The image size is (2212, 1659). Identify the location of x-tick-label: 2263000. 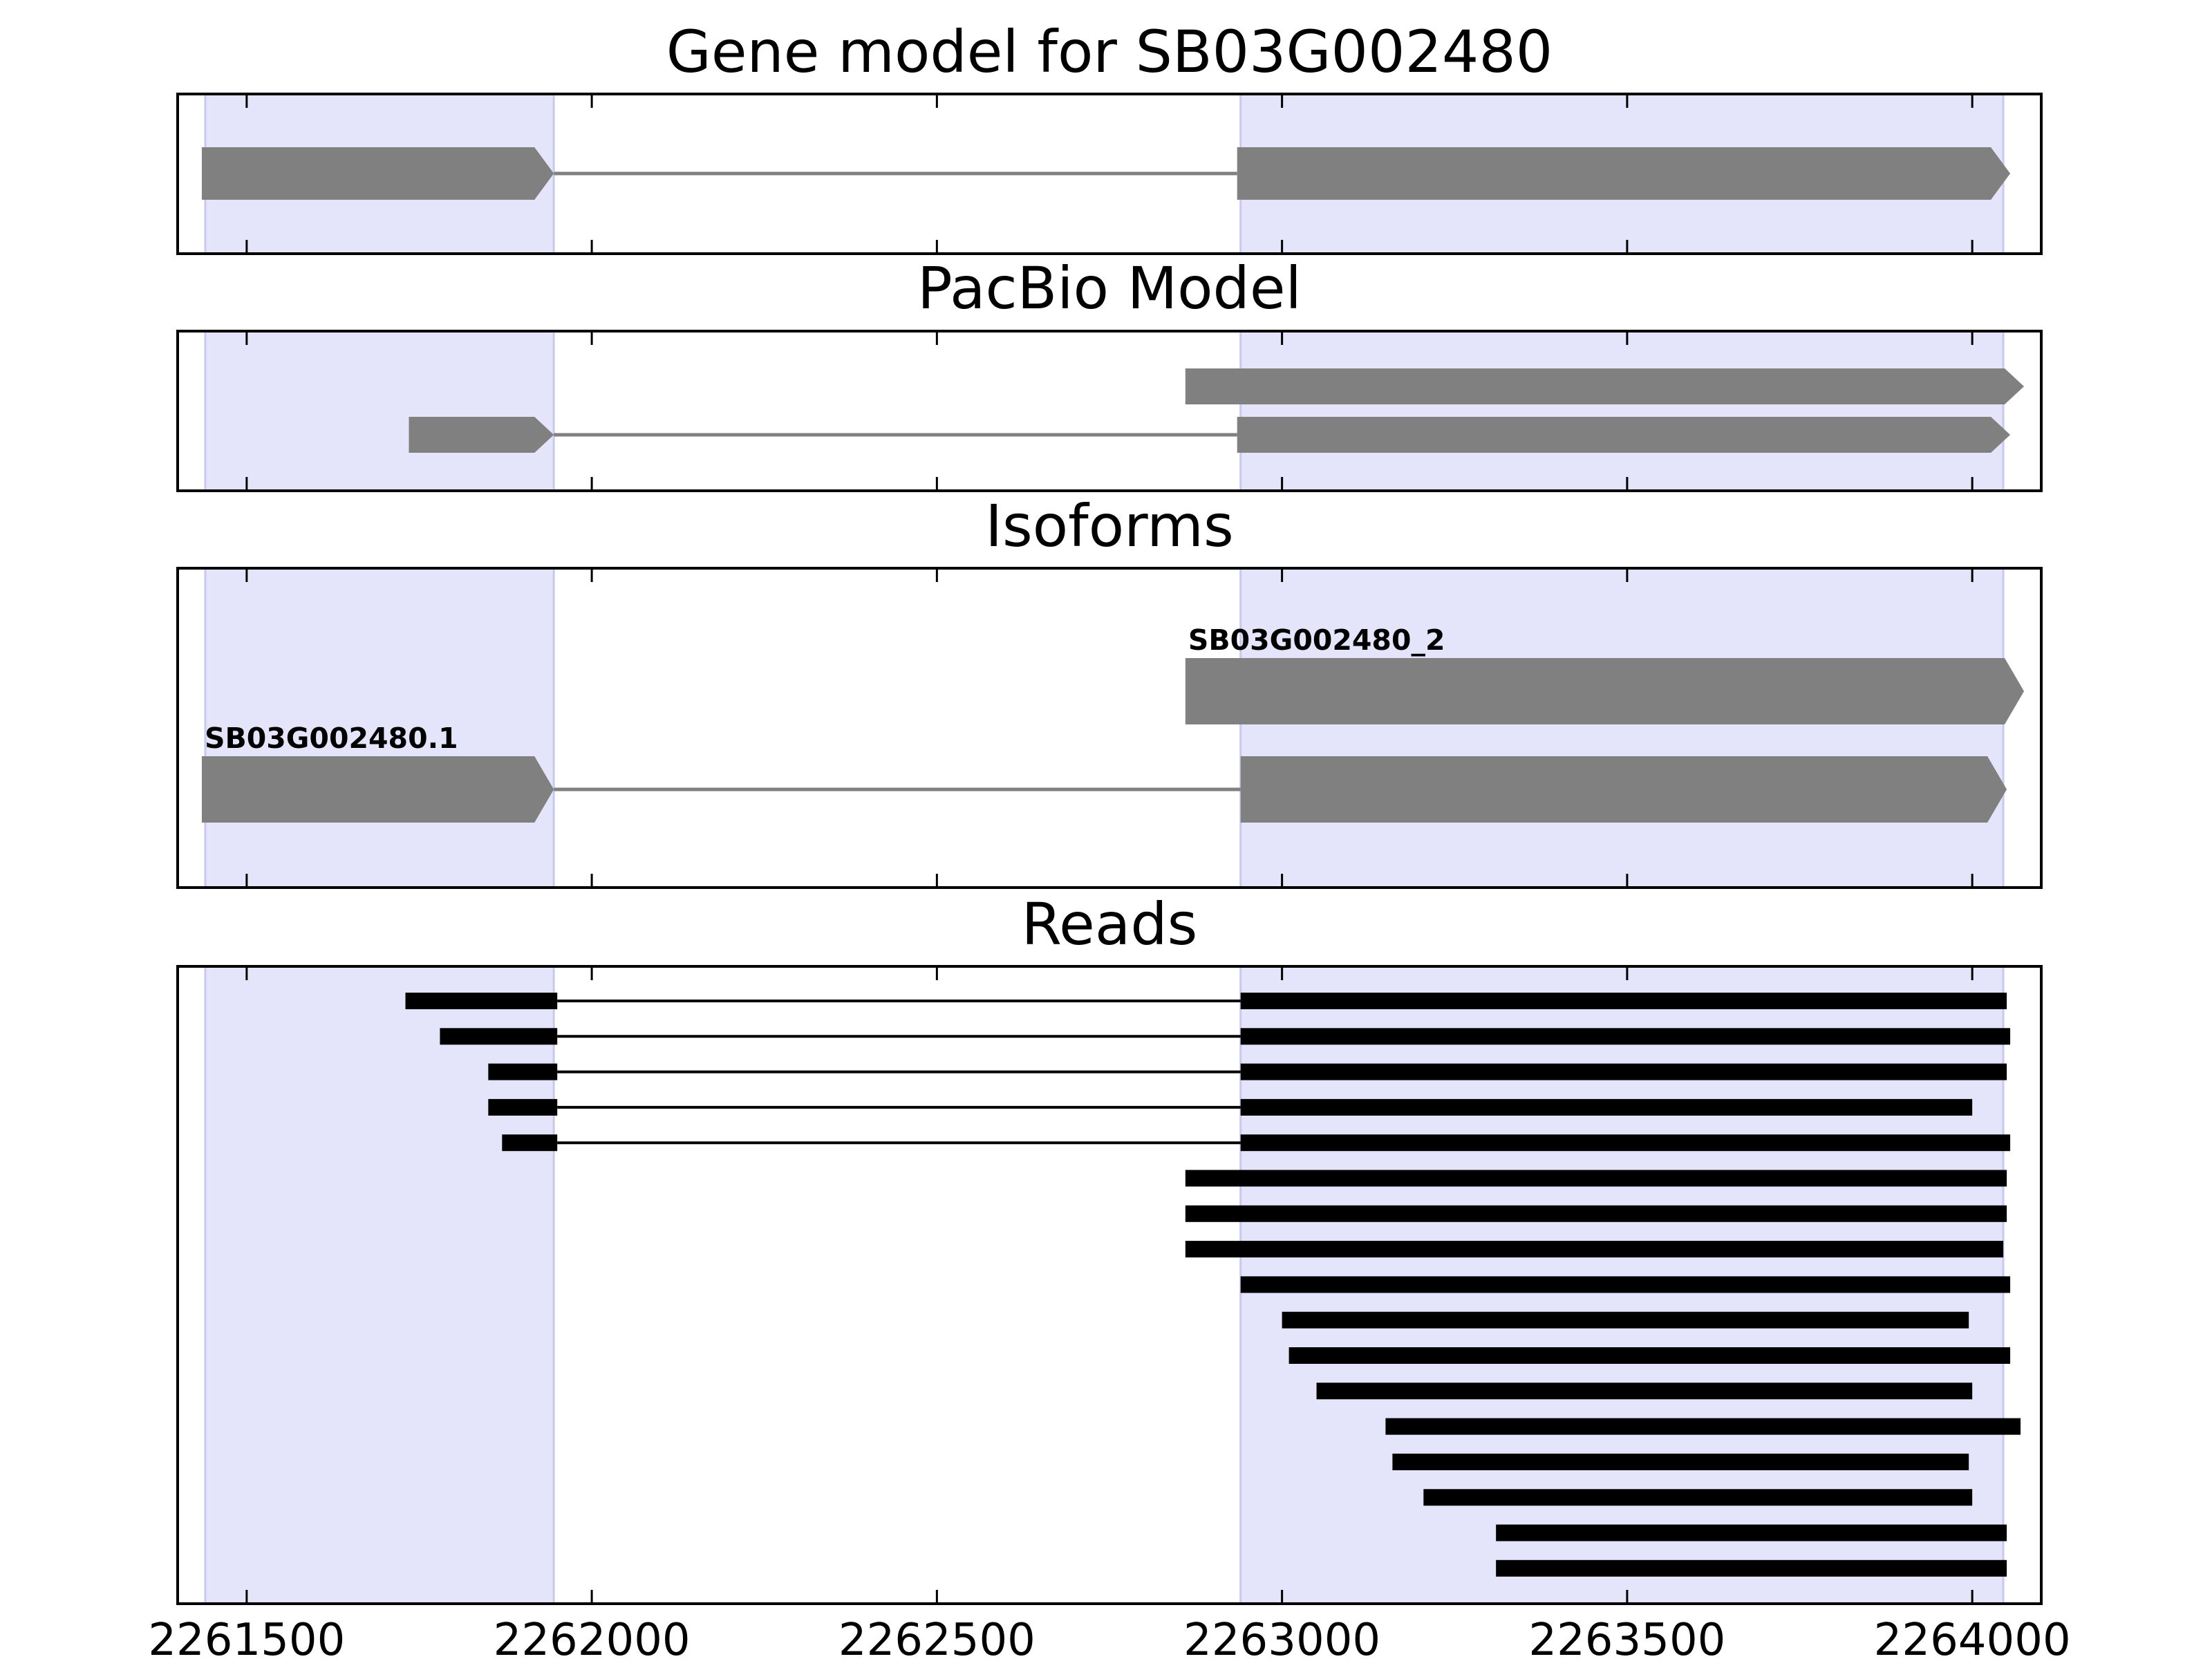
(1281, 1637).